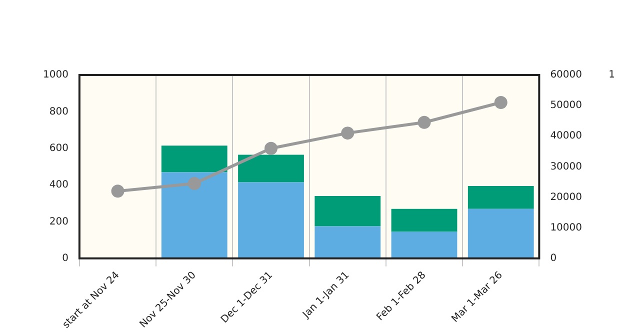  What do you see at coordinates (553, 258) in the screenshot?
I see `y2-tick-label: 0` at bounding box center [553, 258].